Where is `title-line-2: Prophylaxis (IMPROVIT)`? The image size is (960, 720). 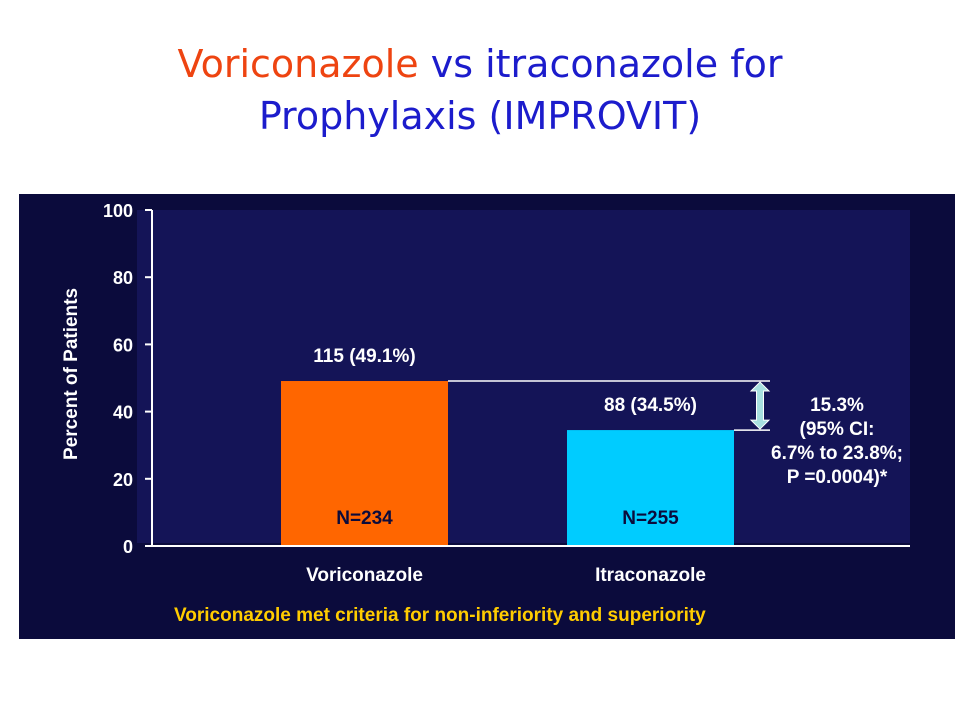
title-line-2: Prophylaxis (IMPROVIT) is located at coordinates (480, 116).